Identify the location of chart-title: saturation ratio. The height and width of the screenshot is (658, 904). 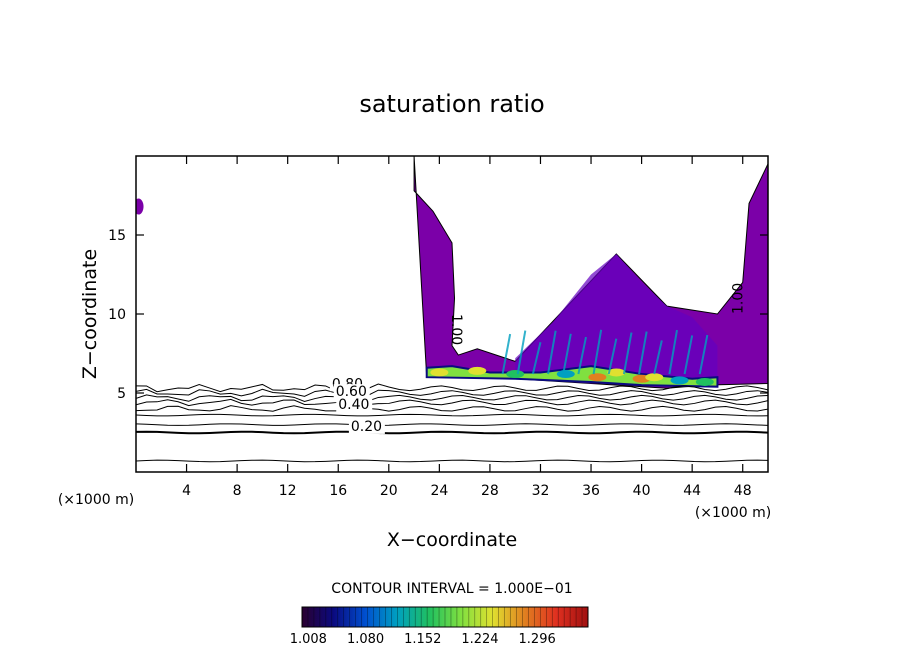
(451, 104).